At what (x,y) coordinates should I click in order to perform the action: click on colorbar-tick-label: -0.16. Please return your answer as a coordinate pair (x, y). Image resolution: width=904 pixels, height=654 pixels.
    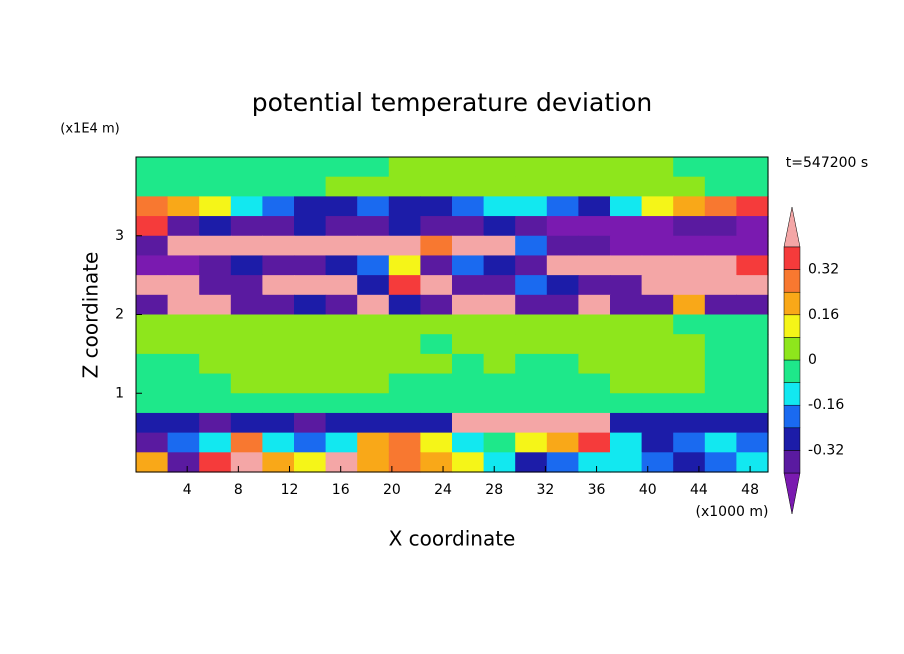
    Looking at the image, I should click on (826, 405).